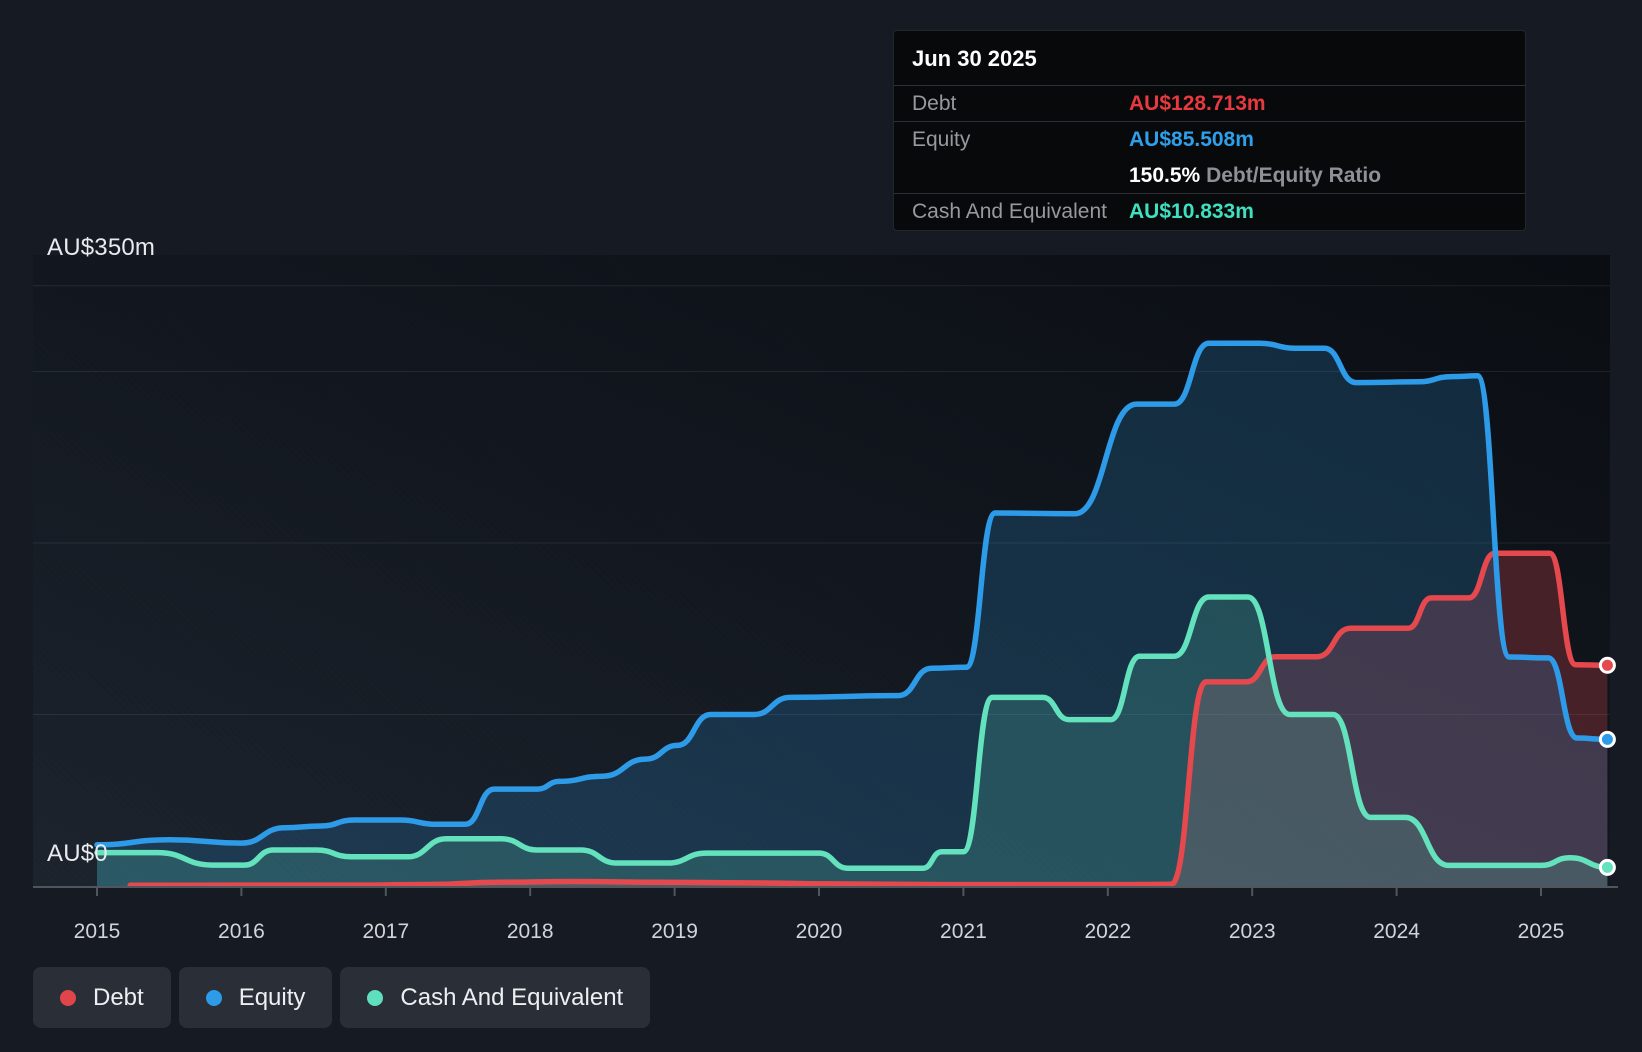  I want to click on legend-chip-debt: Debt, so click(102, 997).